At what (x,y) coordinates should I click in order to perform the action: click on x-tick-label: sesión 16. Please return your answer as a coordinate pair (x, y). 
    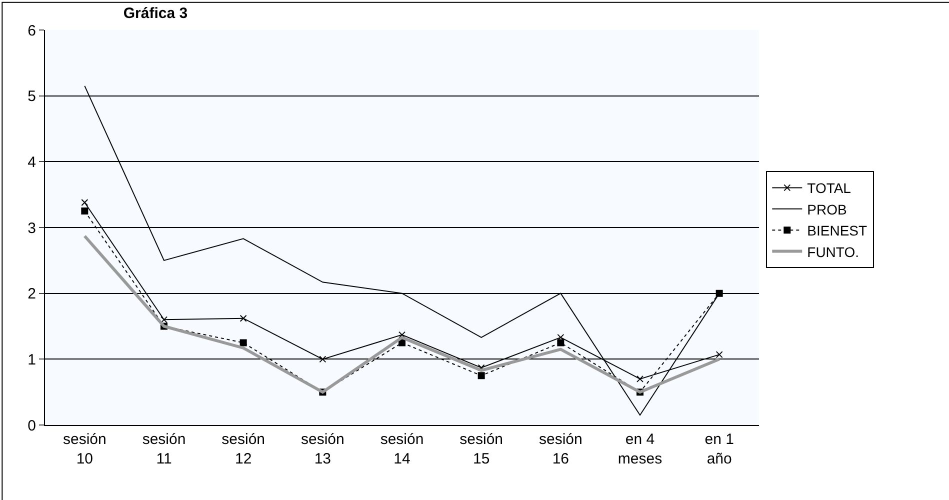
    Looking at the image, I should click on (560, 449).